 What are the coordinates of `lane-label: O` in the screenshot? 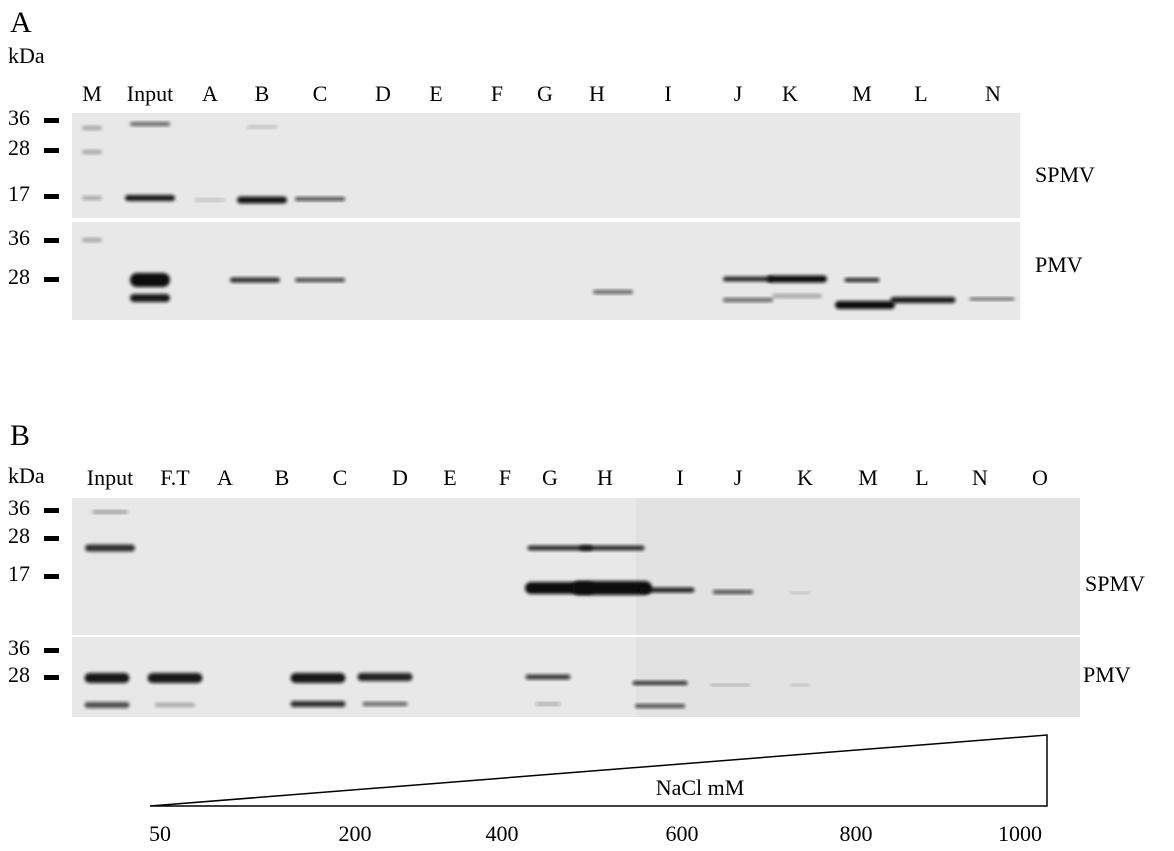 It's located at (1040, 477).